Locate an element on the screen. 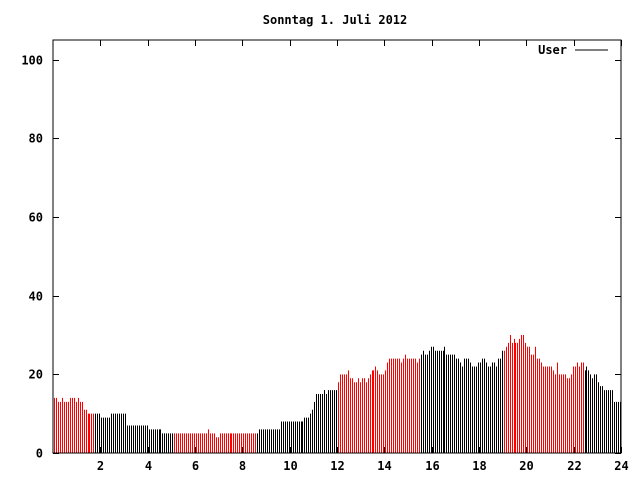  x-tick-label: 16 is located at coordinates (432, 466).